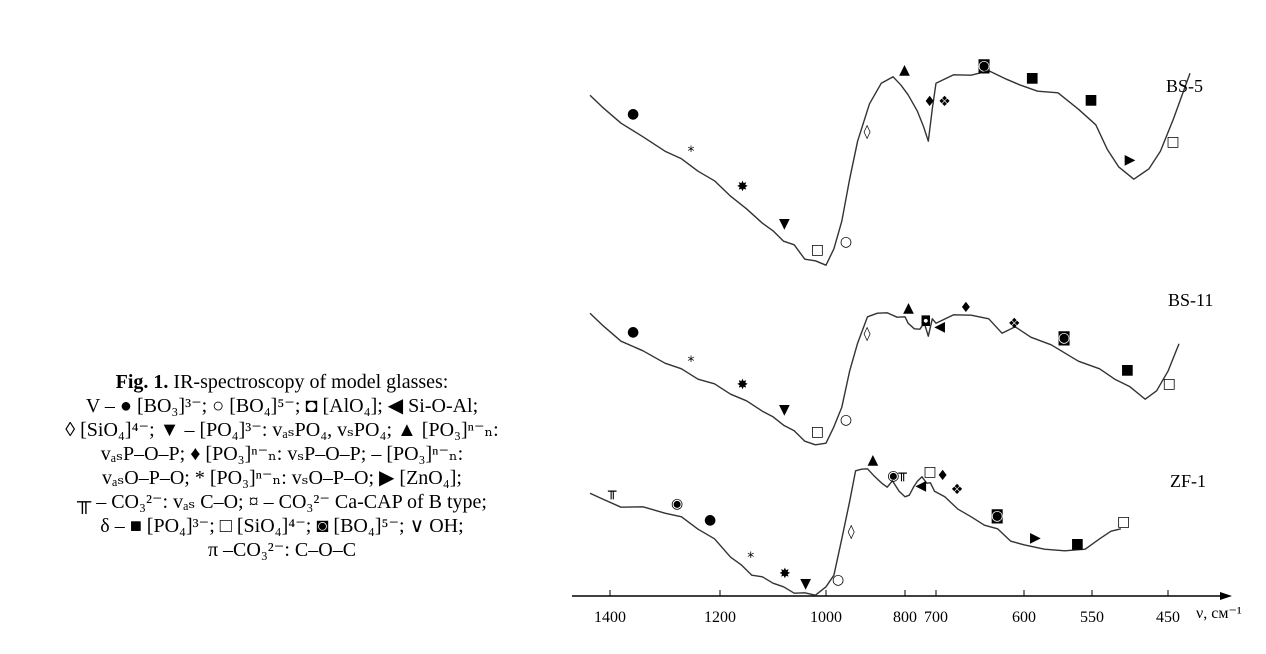  I want to click on x-tick-label: 450, so click(1168, 617).